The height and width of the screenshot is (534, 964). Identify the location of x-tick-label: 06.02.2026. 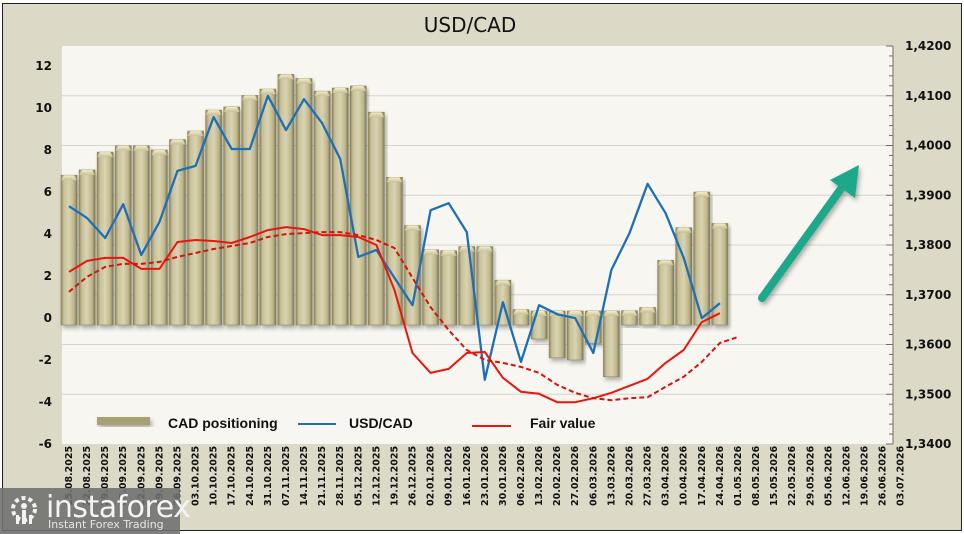
(521, 476).